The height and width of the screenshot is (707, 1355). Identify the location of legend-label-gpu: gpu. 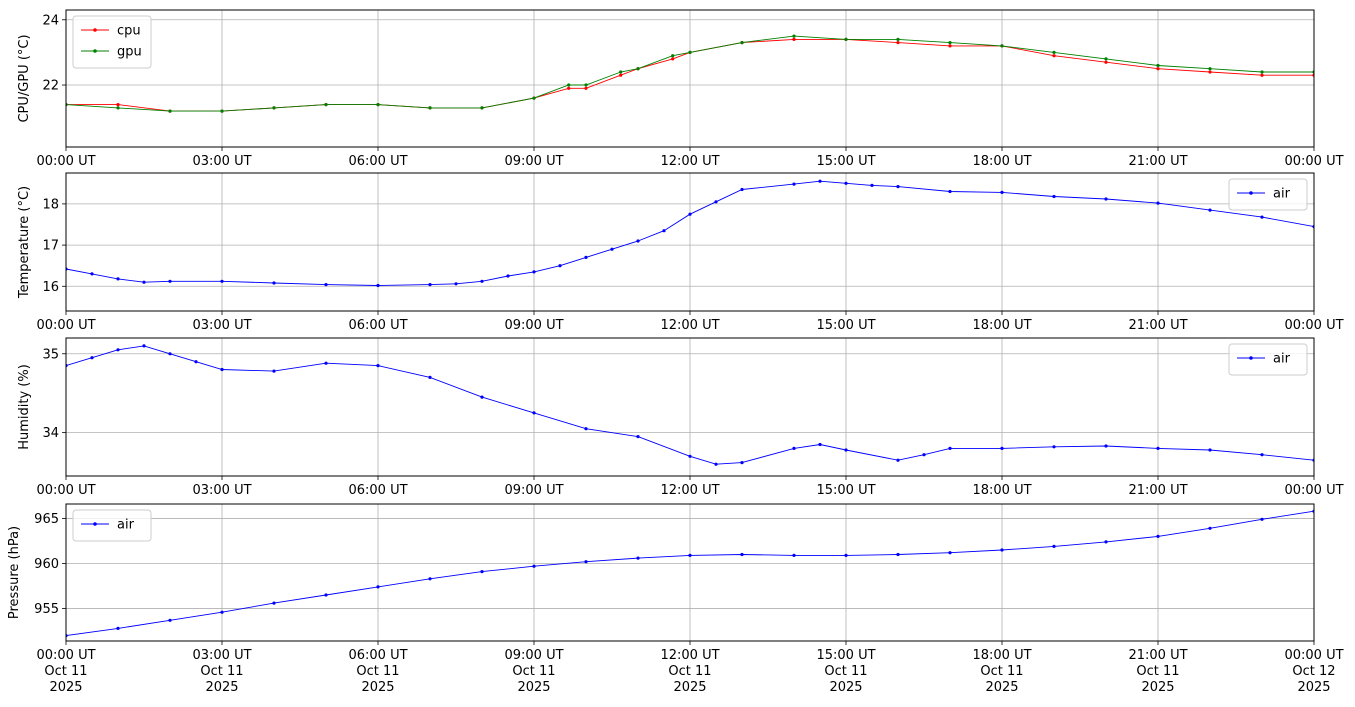
(129, 52).